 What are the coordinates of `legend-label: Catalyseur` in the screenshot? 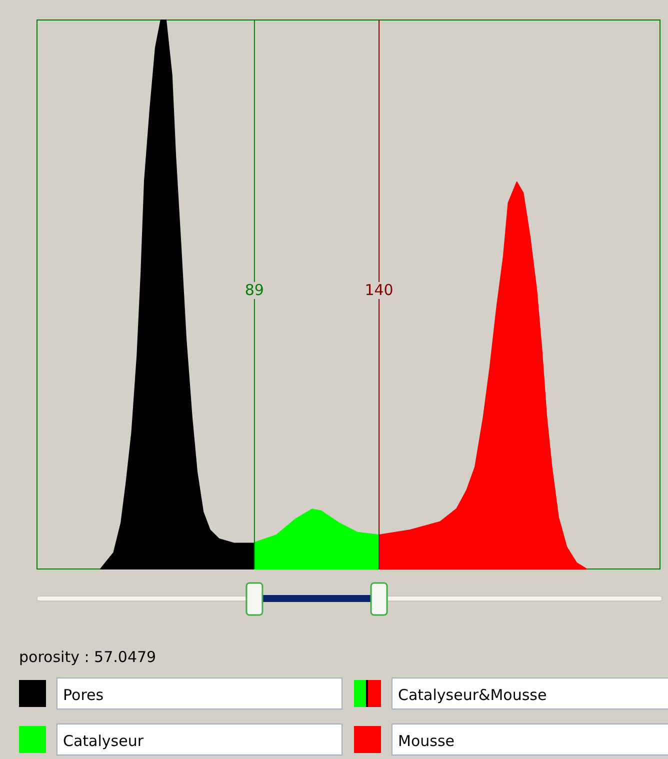 It's located at (103, 741).